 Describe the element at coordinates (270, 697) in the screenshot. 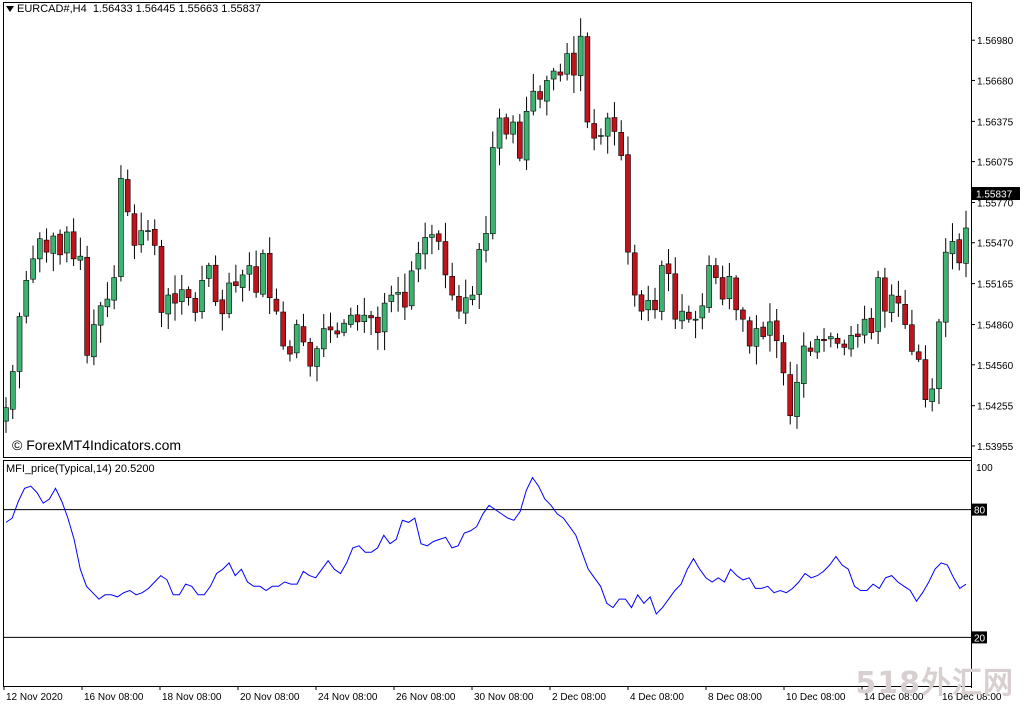

I see `time-tick-label: 20 Nov 08:00` at that location.